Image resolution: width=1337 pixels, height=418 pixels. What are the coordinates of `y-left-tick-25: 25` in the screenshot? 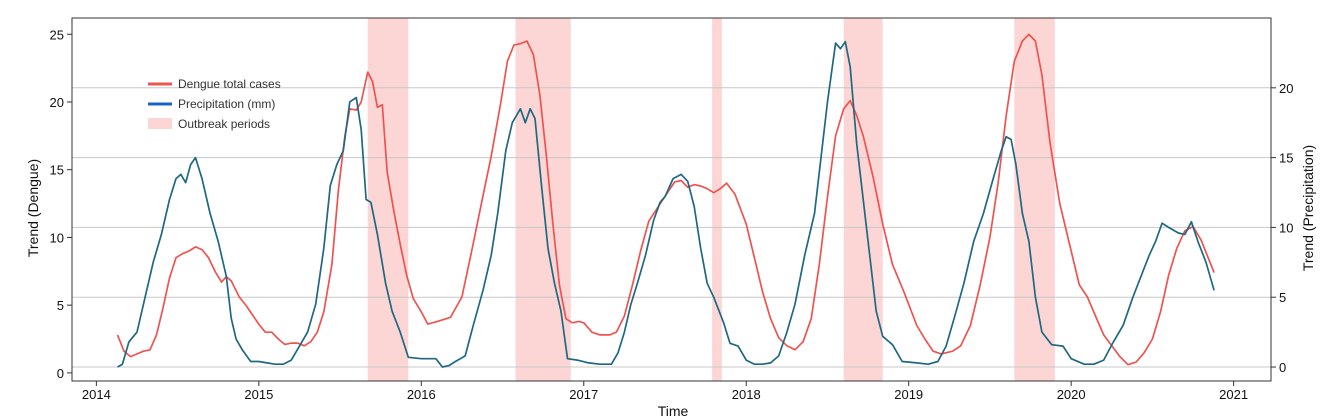 It's located at (57, 34).